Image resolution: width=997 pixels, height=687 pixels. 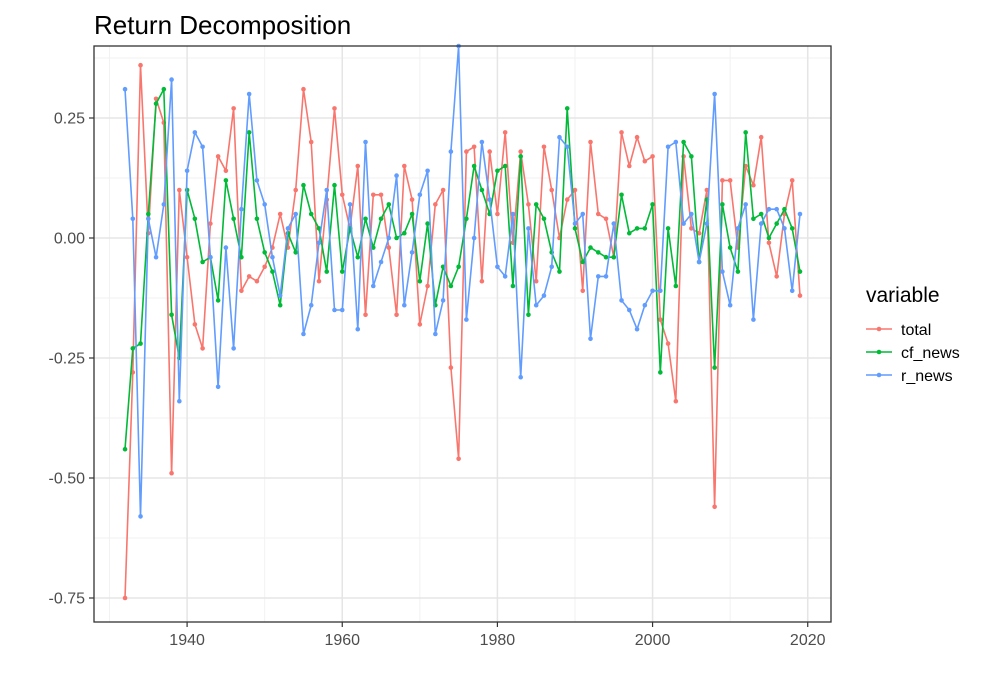 I want to click on x-tick-label: 1940, so click(x=187, y=640).